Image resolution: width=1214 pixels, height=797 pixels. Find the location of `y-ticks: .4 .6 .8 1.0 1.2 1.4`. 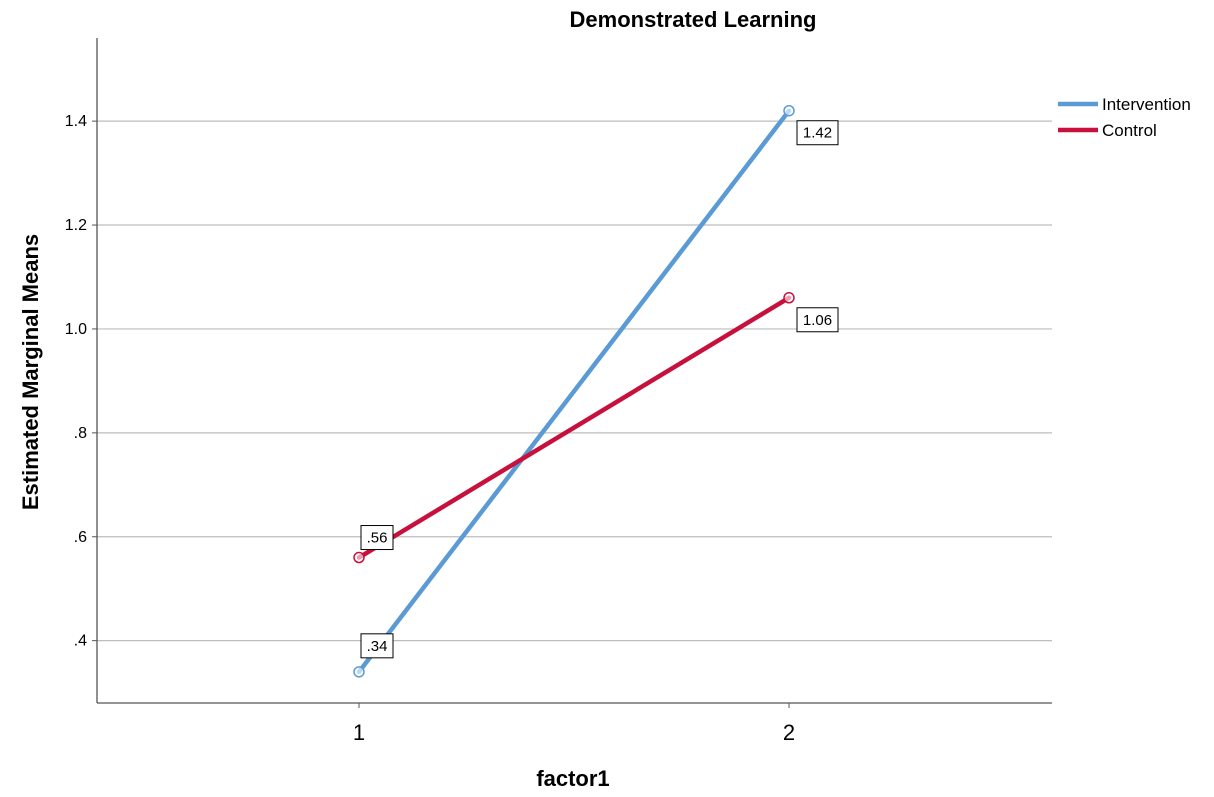

y-ticks: .4 .6 .8 1.0 1.2 1.4 is located at coordinates (81, 381).